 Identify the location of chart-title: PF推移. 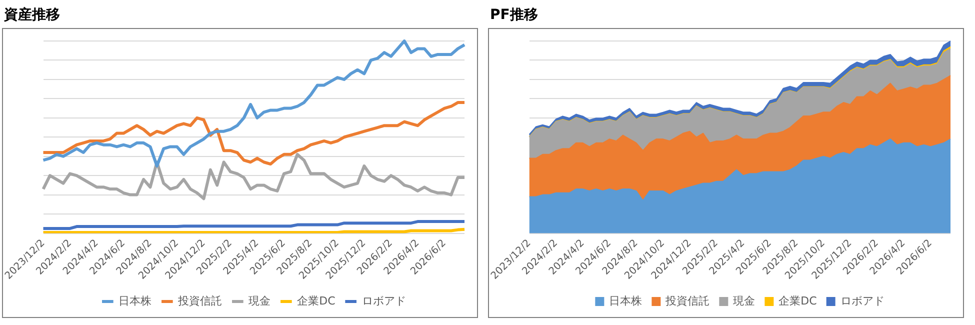
(514, 15).